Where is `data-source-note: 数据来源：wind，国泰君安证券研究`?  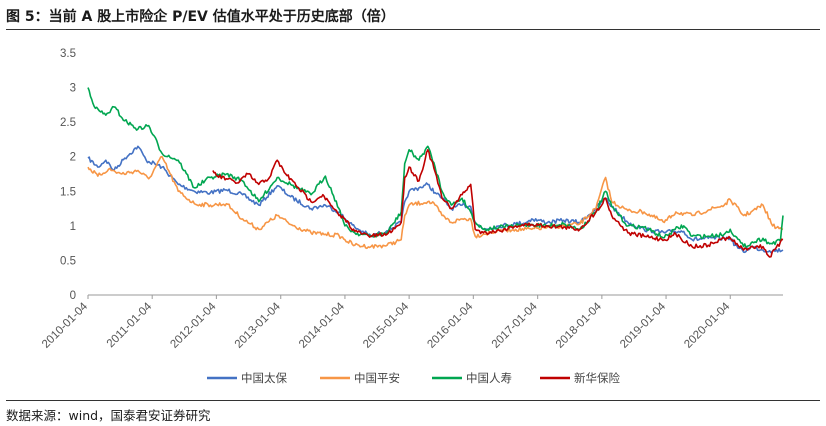
data-source-note: 数据来源：wind，国泰君安证券研究 is located at coordinates (108, 415).